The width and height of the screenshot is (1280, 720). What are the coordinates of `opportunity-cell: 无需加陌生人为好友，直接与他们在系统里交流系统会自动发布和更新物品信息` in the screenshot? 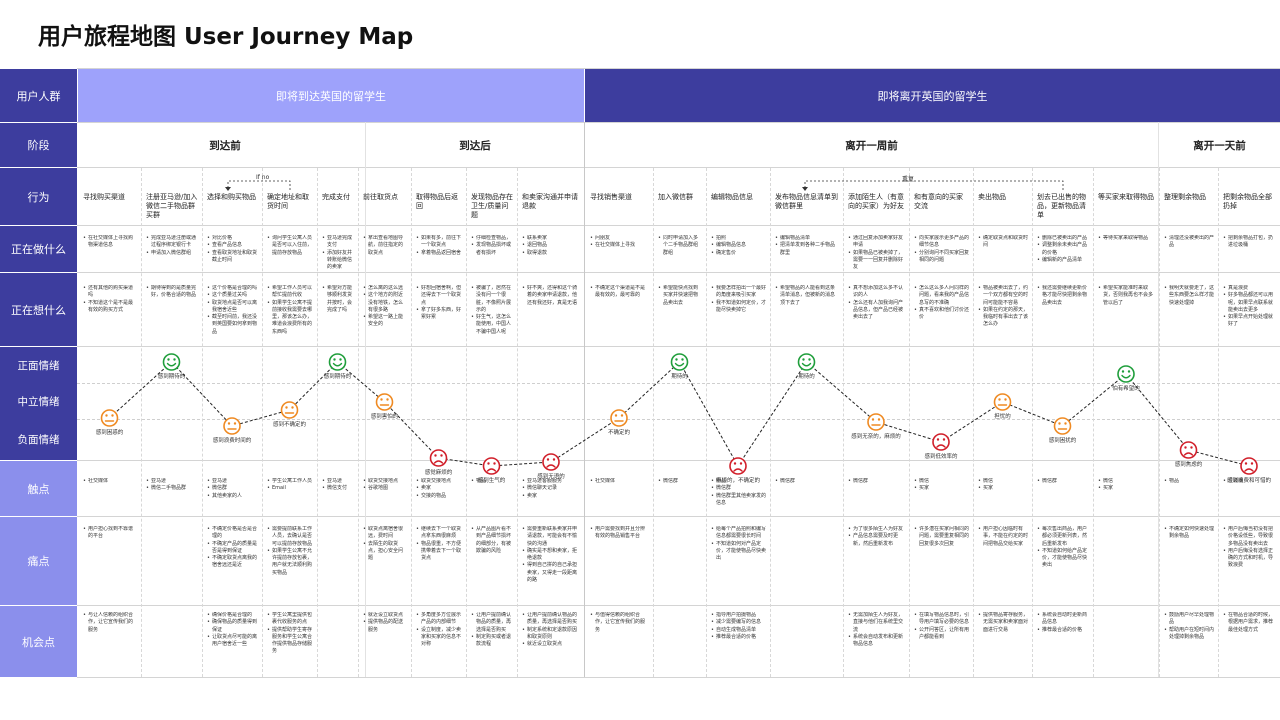 It's located at (876, 643).